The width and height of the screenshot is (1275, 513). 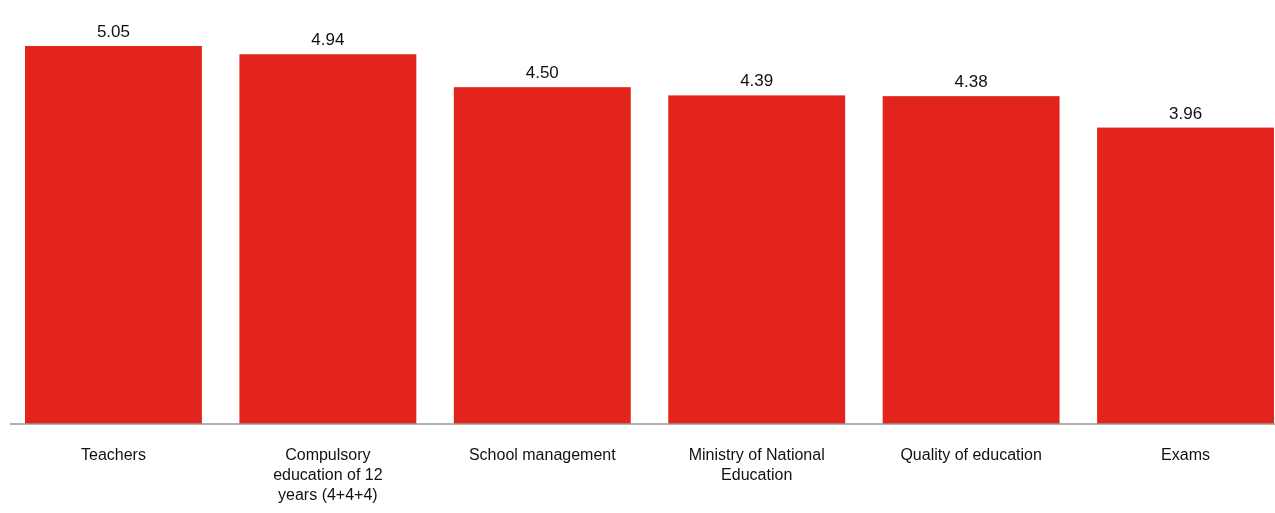 What do you see at coordinates (113, 454) in the screenshot?
I see `x-tick-label: Teachers` at bounding box center [113, 454].